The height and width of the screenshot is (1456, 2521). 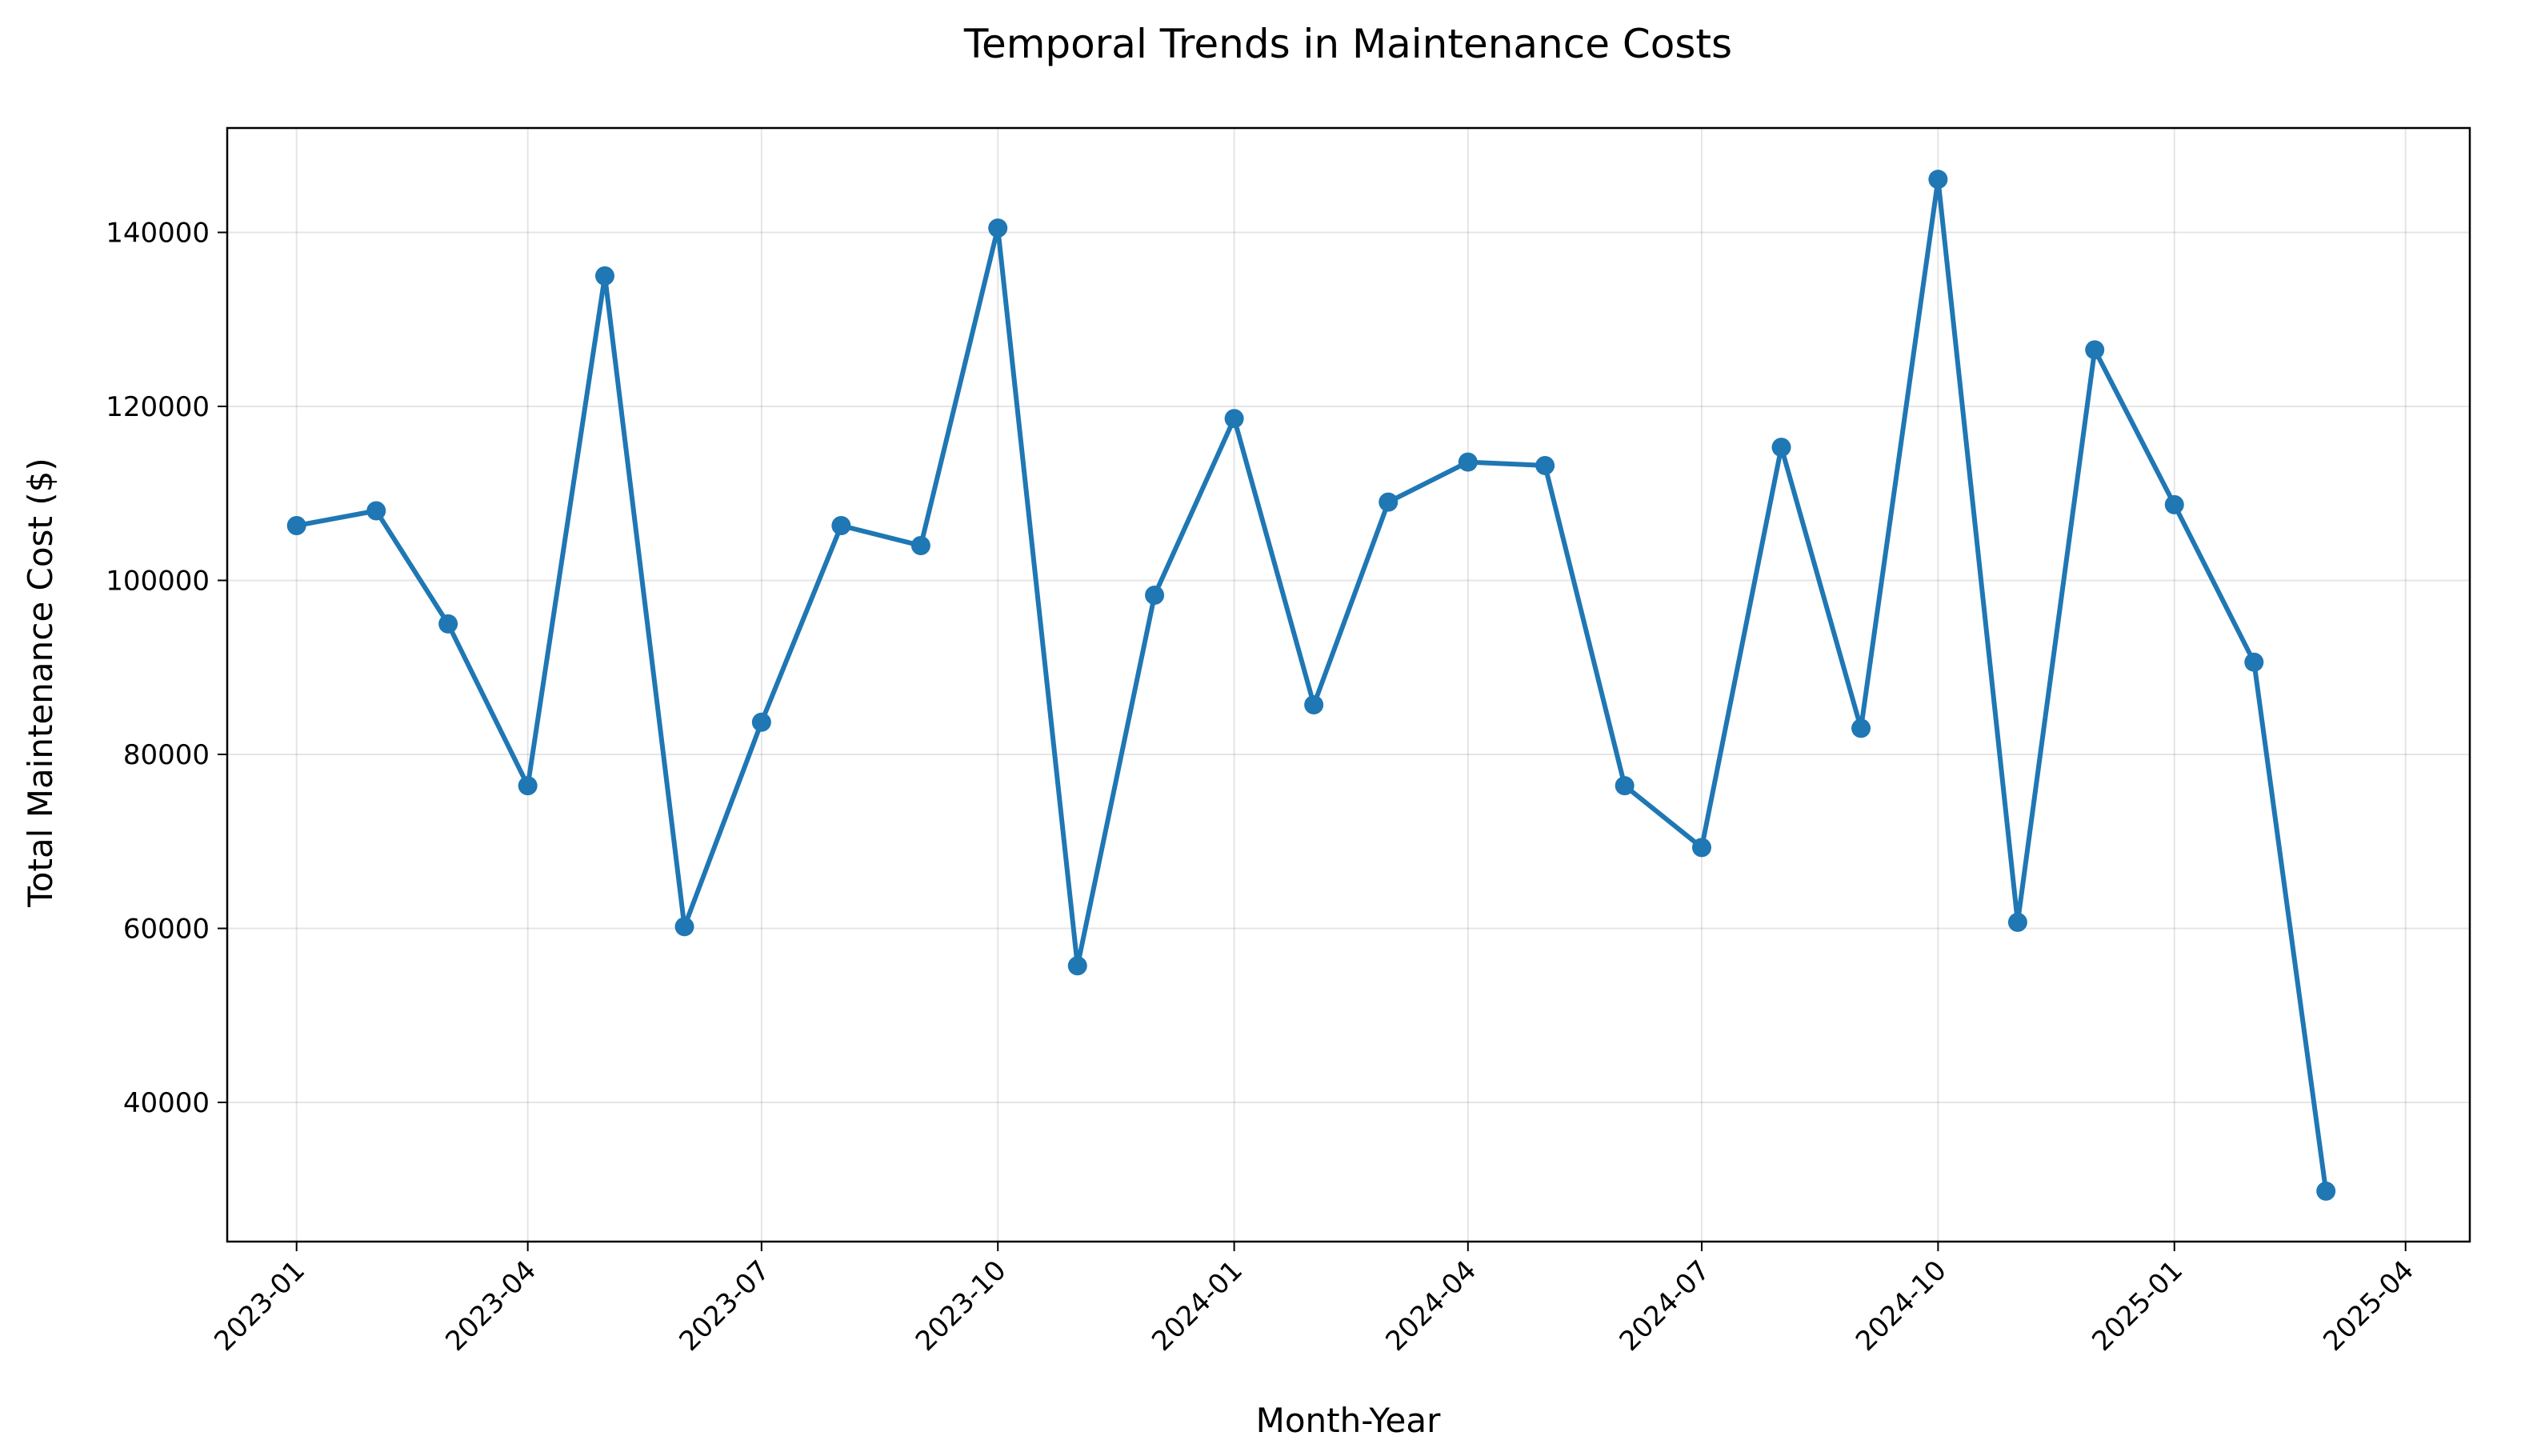 What do you see at coordinates (166, 755) in the screenshot?
I see `y-tick-label: 80000` at bounding box center [166, 755].